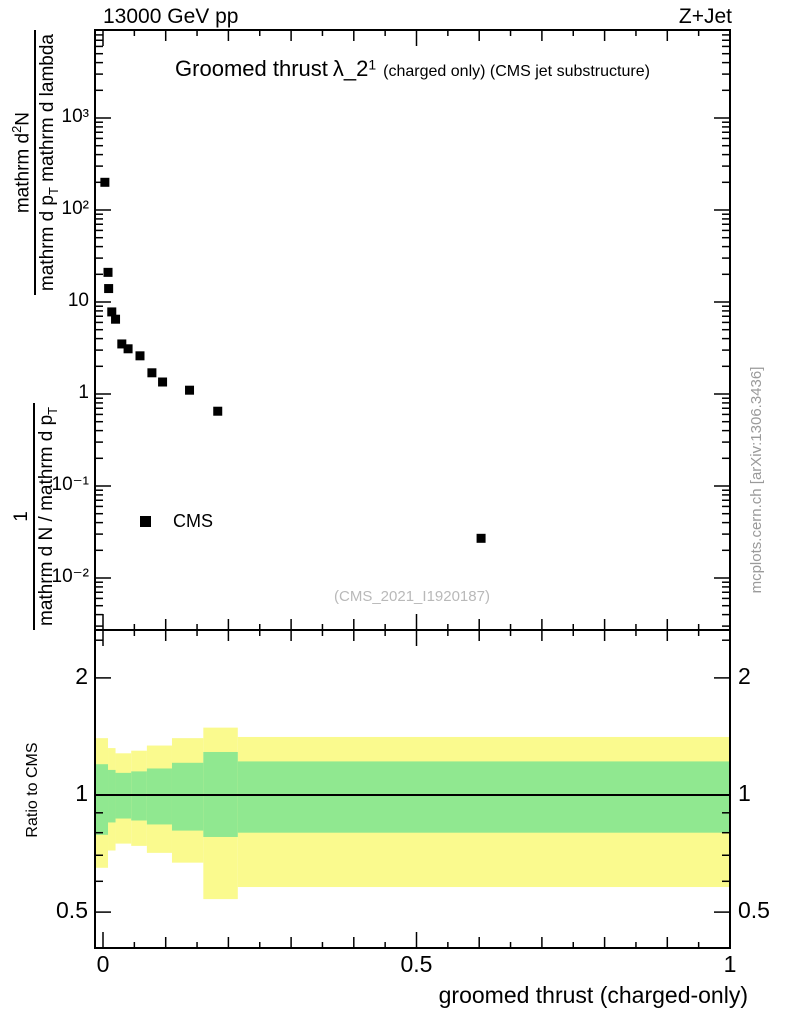 This screenshot has width=786, height=1024. Describe the element at coordinates (75, 208) in the screenshot. I see `y-axis-tick-label: 10²` at that location.